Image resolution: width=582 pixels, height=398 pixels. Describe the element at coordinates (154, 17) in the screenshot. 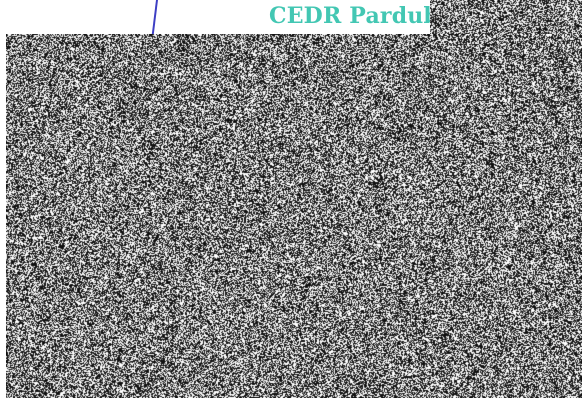

I see `blue-vertical-line` at that location.